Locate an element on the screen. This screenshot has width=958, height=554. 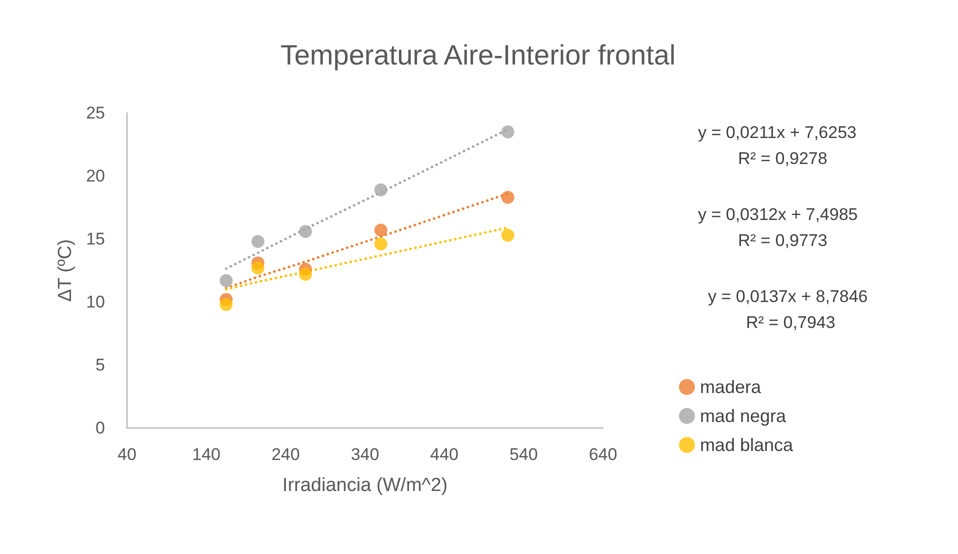
y-tick-label: 20 is located at coordinates (95, 176).